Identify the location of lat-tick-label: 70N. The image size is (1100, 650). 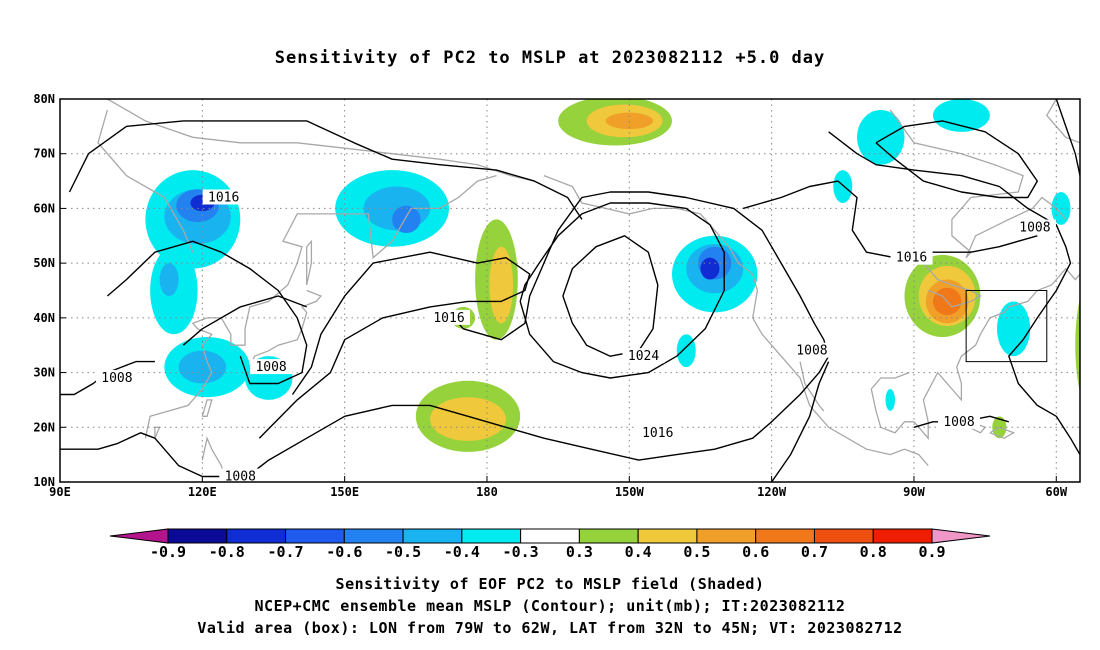
(44, 154).